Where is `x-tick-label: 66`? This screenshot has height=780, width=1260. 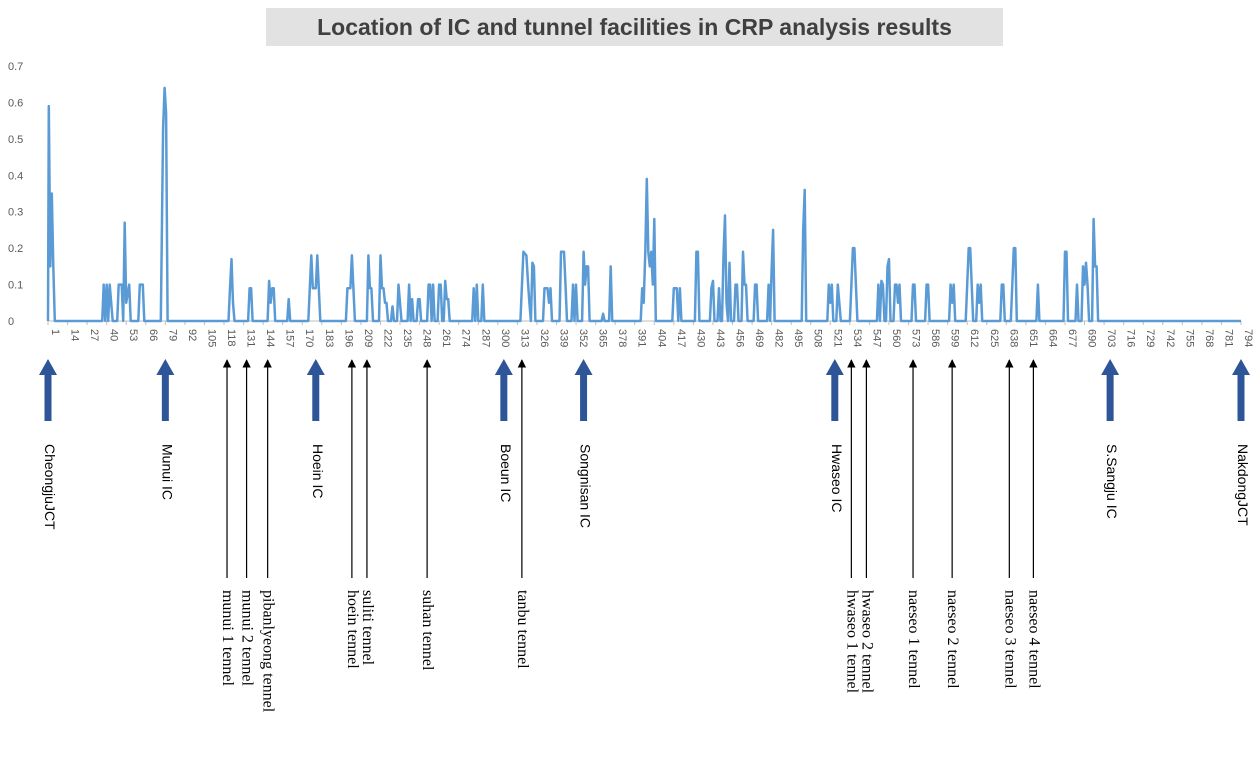
x-tick-label: 66 is located at coordinates (153, 335).